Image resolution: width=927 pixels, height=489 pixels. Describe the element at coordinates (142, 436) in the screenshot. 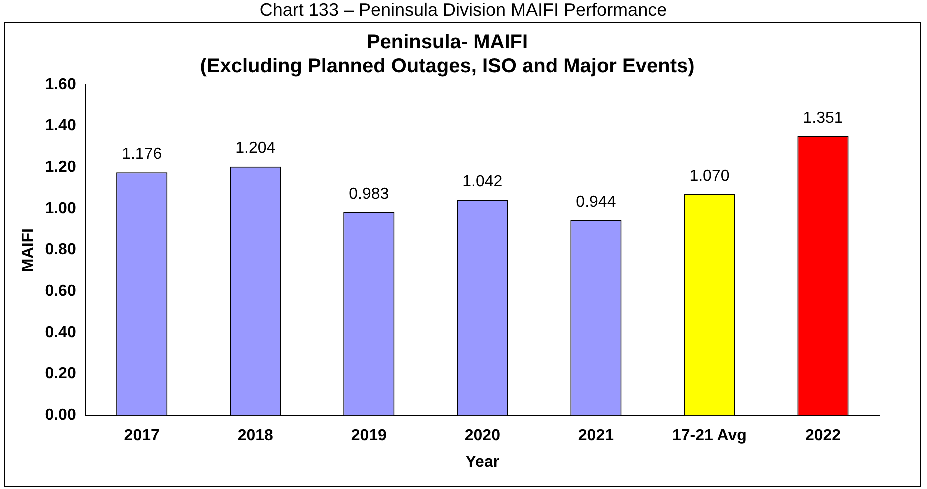

I see `x-tick-label: 2017` at that location.